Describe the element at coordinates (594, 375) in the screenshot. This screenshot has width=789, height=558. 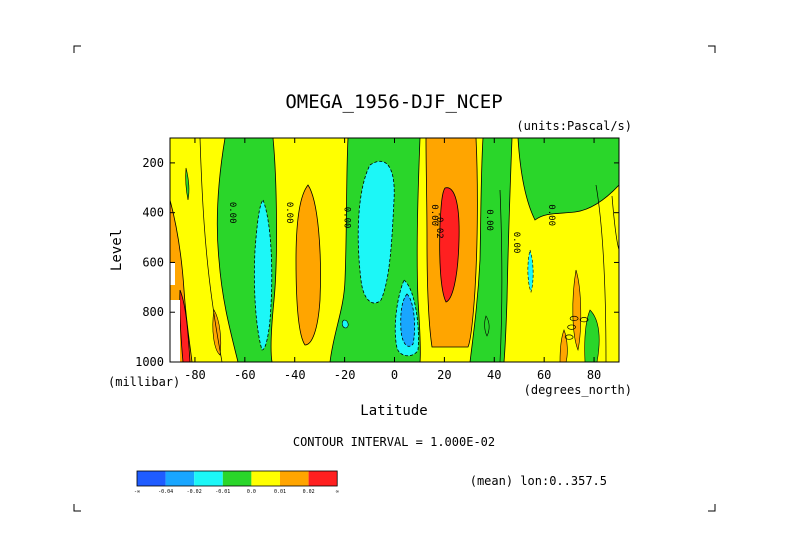
I see `x-tick-label: 80` at that location.